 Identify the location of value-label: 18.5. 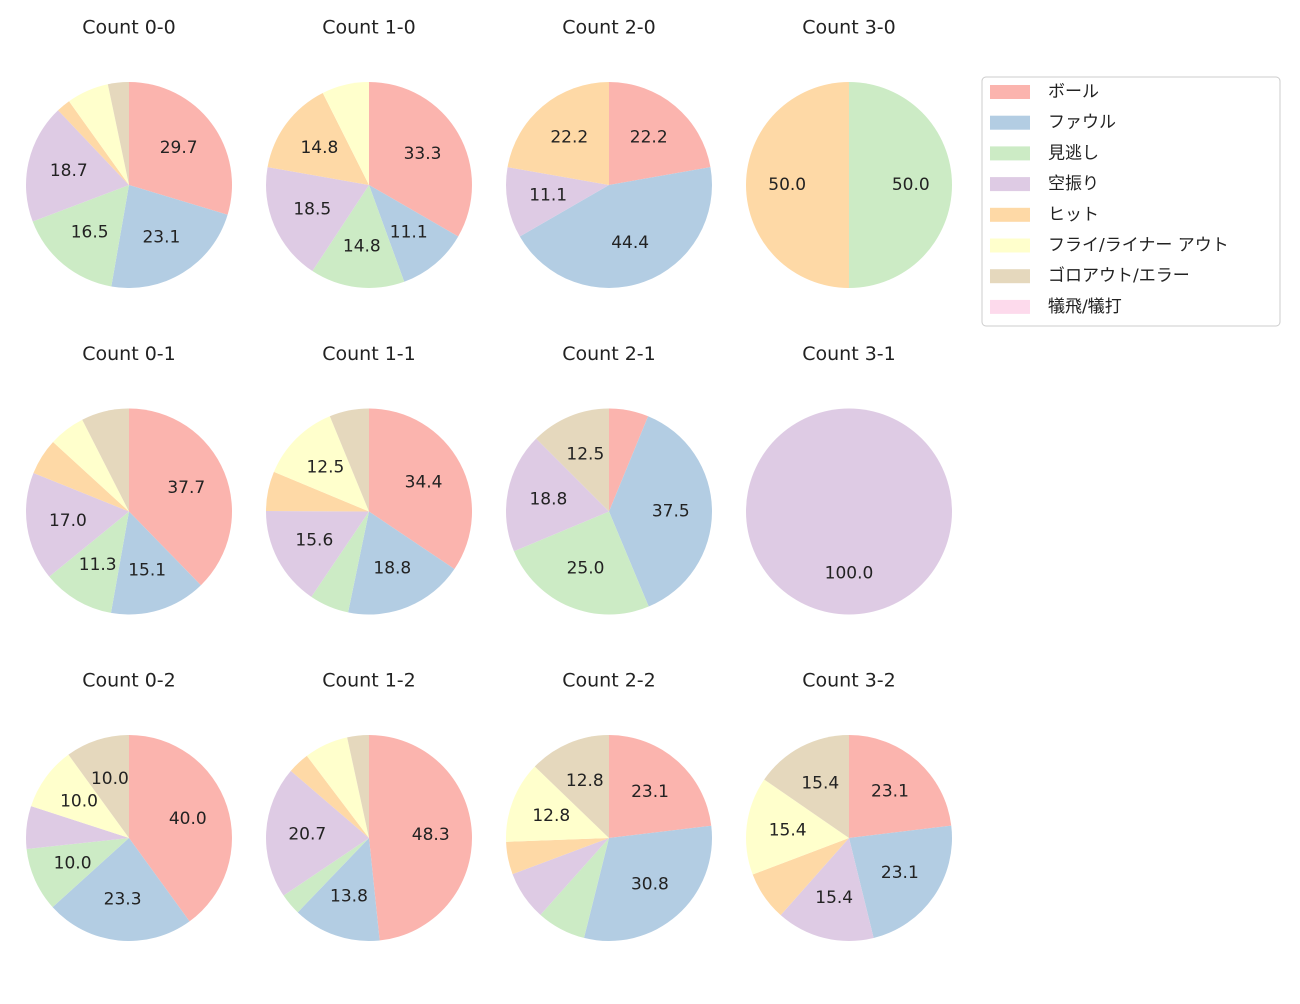
(312, 209).